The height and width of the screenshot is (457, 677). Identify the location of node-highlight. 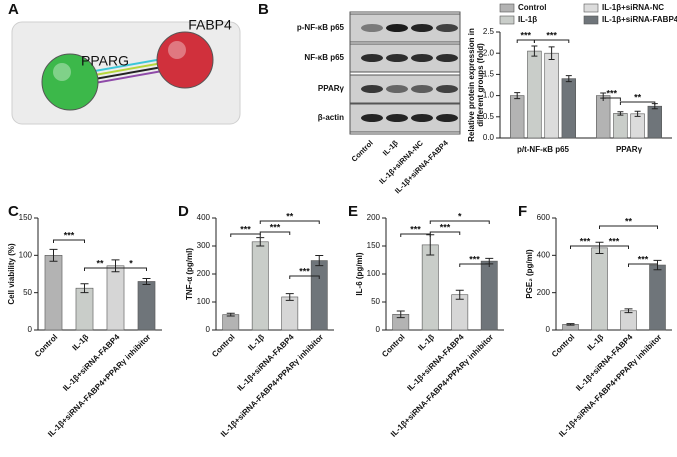
(177, 50).